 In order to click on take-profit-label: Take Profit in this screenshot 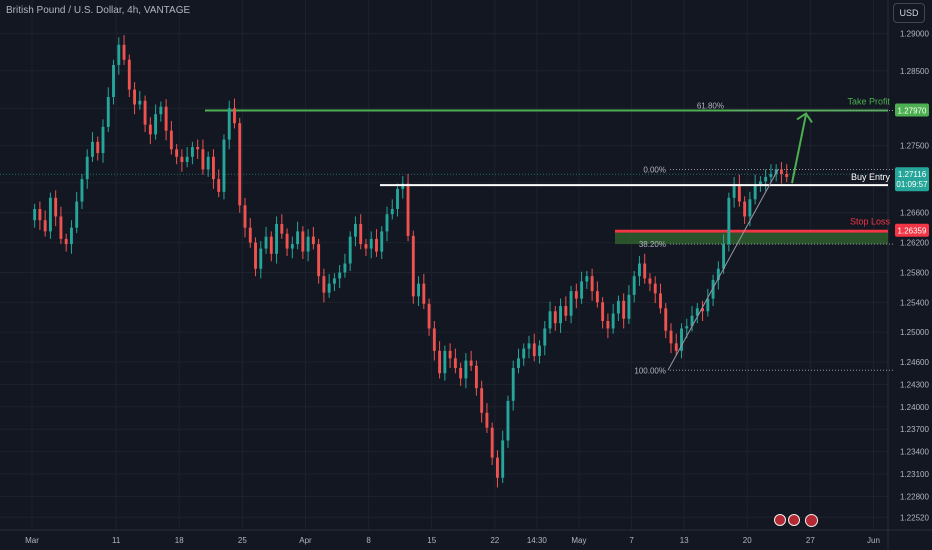, I will do `click(868, 101)`.